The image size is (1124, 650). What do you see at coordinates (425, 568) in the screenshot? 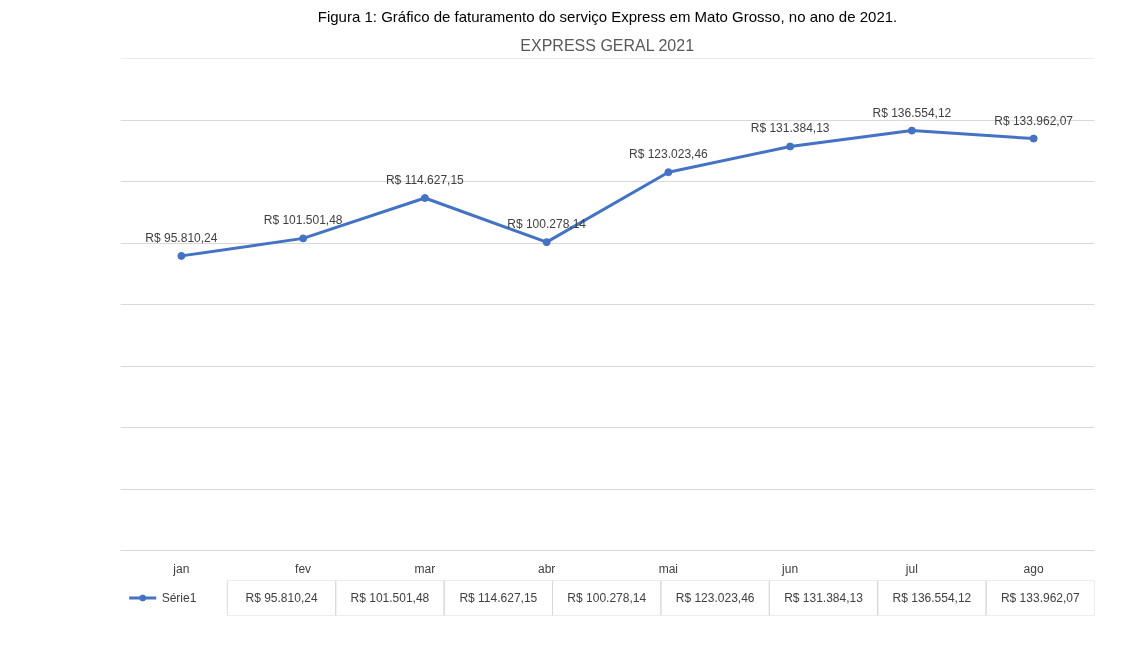
I see `x-tick-label: mar` at bounding box center [425, 568].